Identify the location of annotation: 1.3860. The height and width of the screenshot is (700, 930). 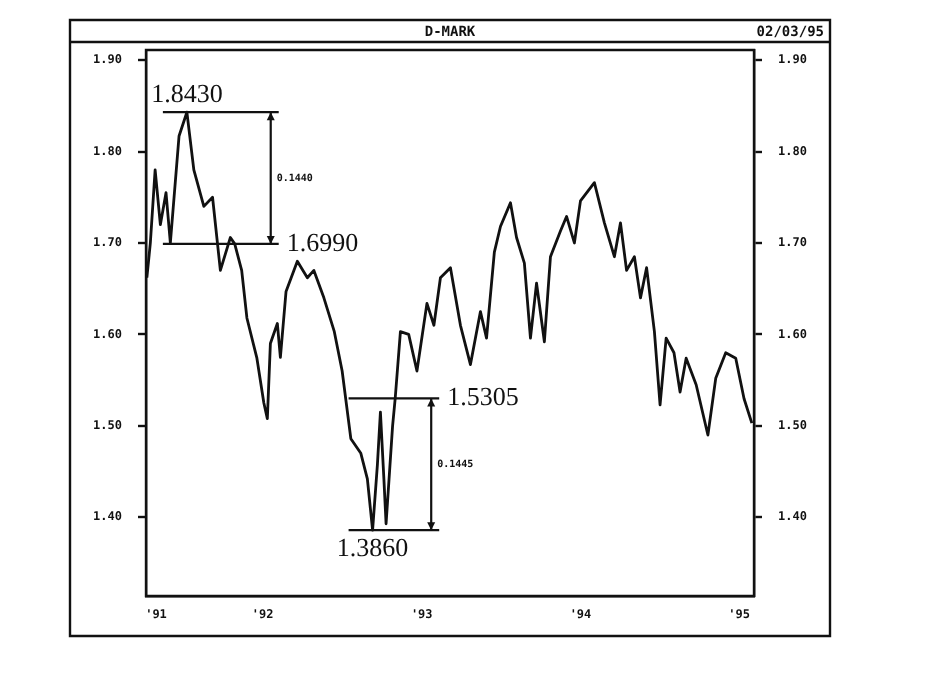
(372, 546).